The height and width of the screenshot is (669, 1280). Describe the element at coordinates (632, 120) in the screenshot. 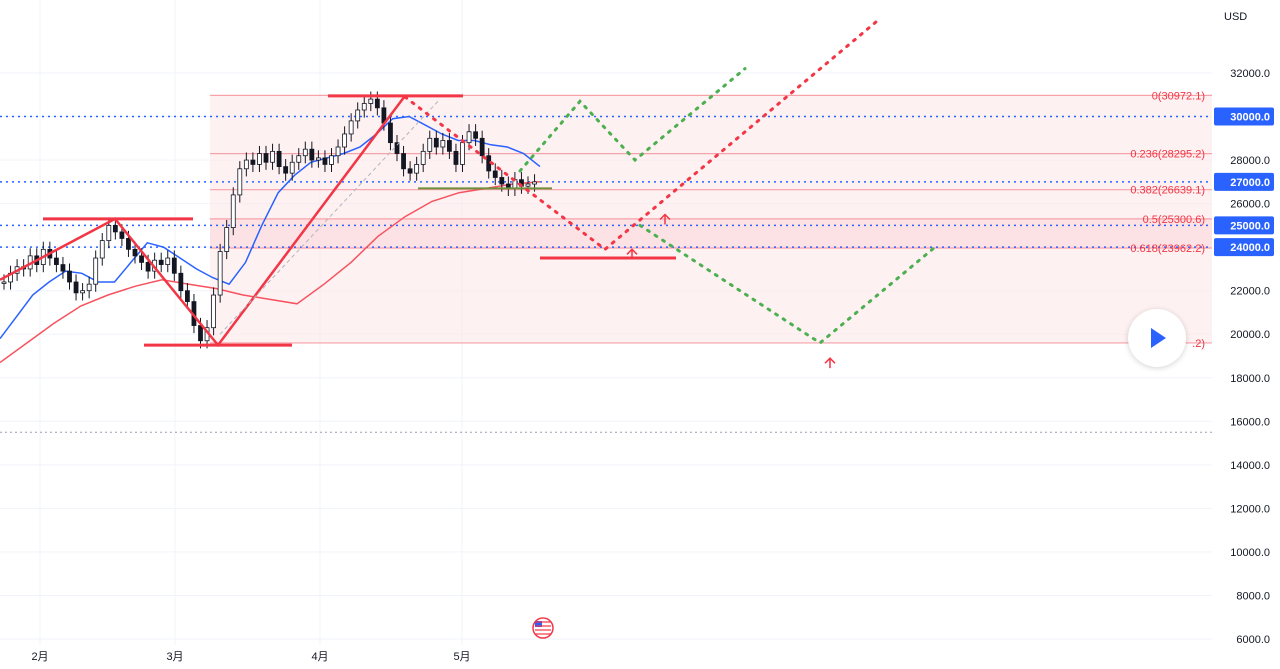

I see `projection-green-upper` at that location.